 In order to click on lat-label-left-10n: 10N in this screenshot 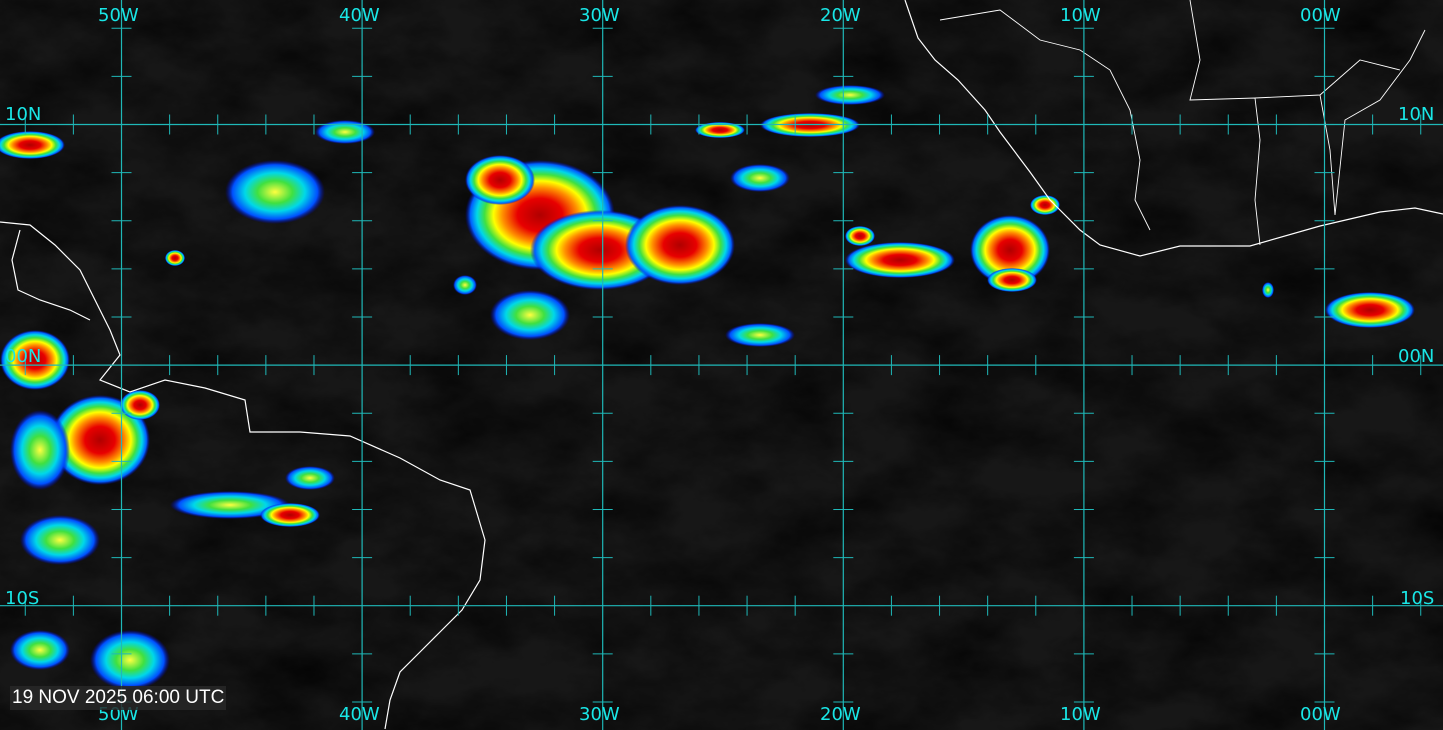, I will do `click(23, 114)`.